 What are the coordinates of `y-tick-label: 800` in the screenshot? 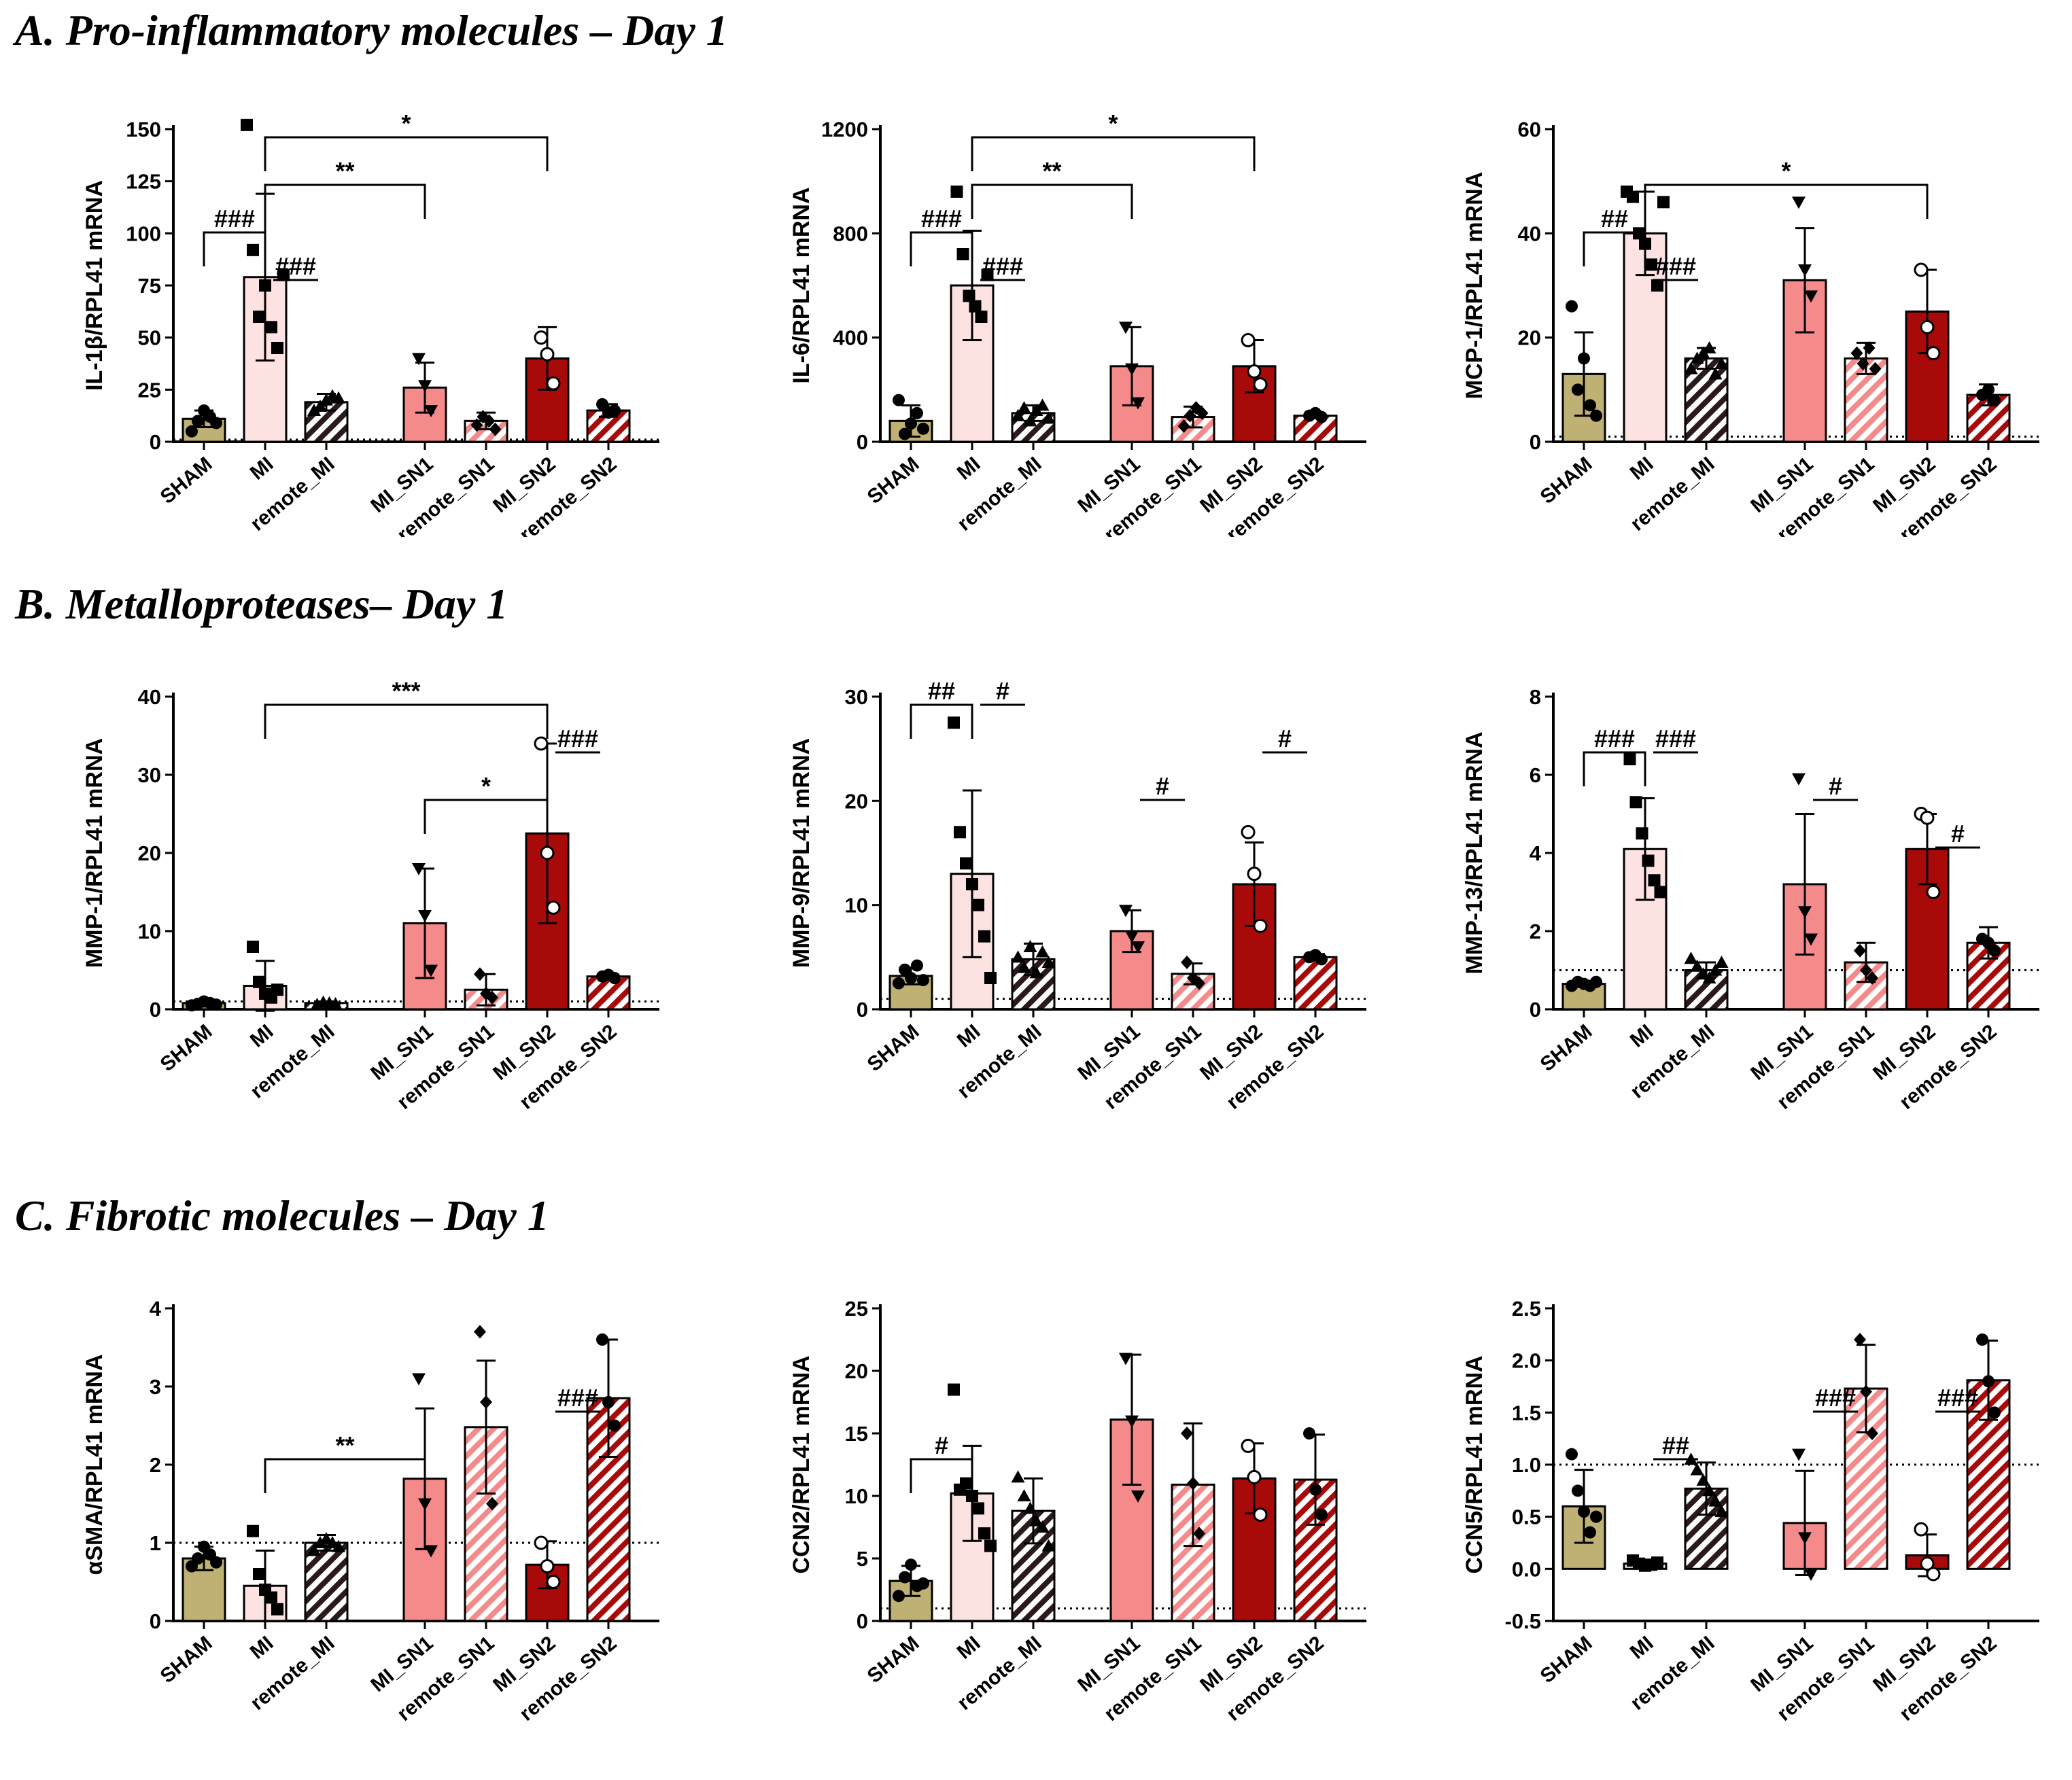 It's located at (850, 233).